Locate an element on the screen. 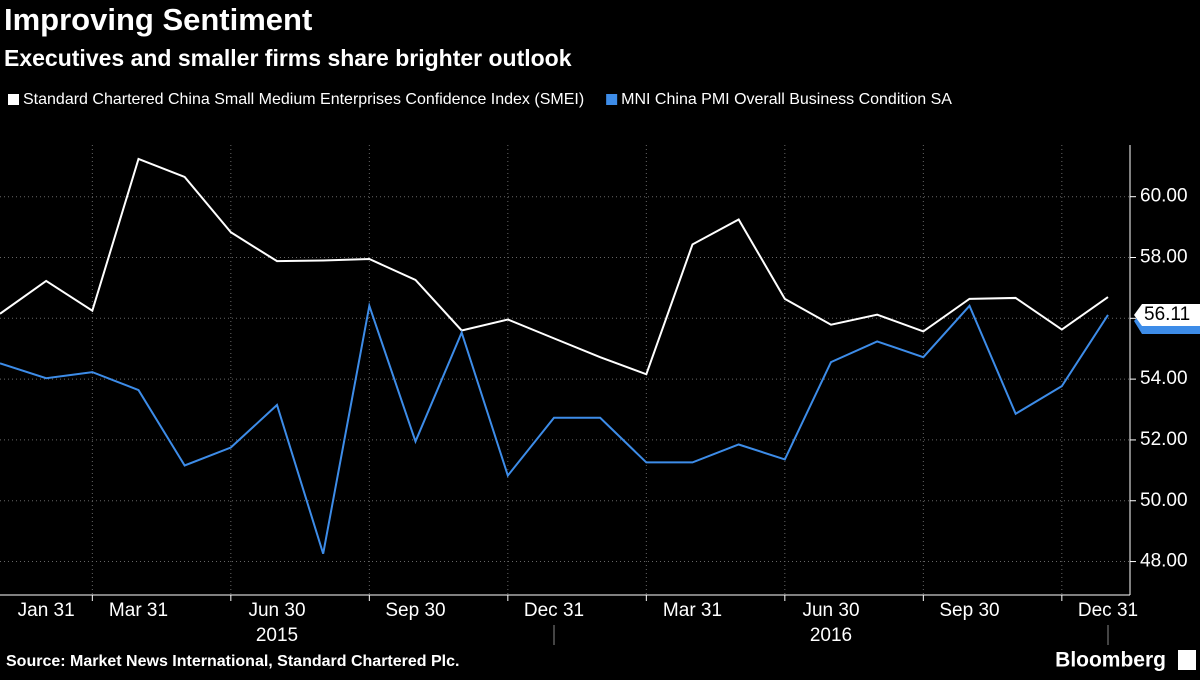  x-tick-label: Jan 31 is located at coordinates (46, 610).